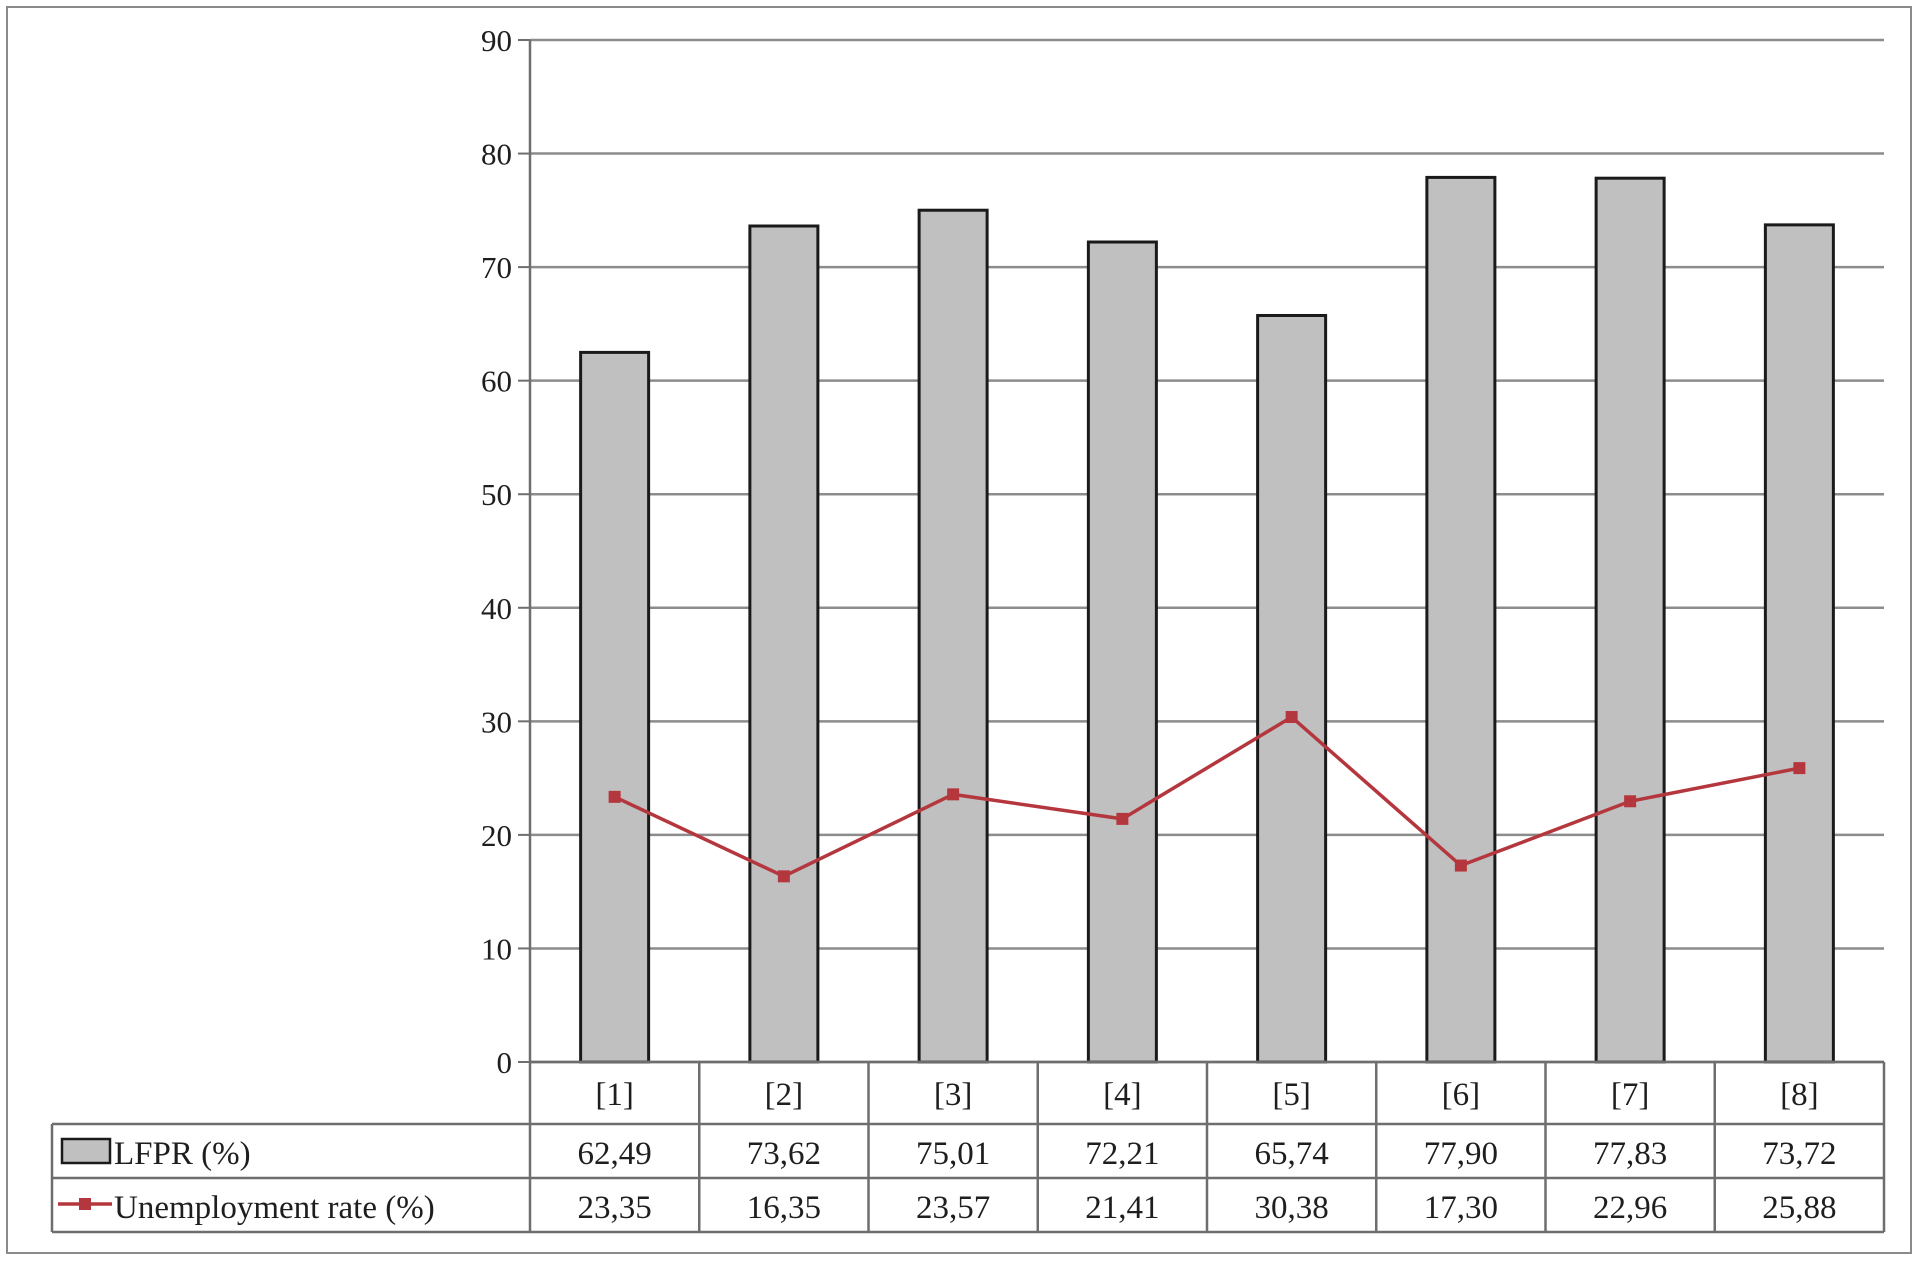 This screenshot has height=1262, width=1920. What do you see at coordinates (1630, 1208) in the screenshot?
I see `unemployment-value-7: 22,96` at bounding box center [1630, 1208].